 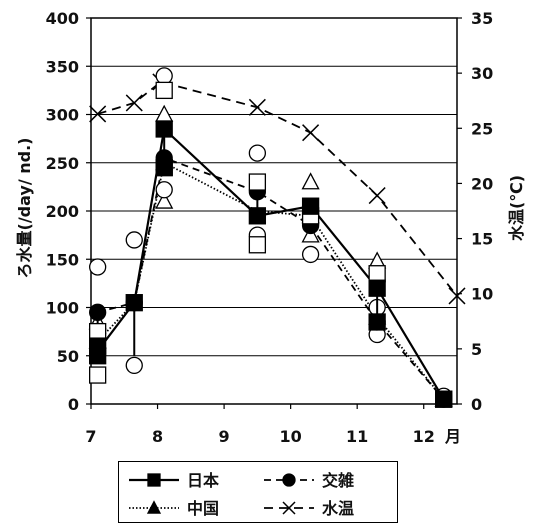 What do you see at coordinates (90, 436) in the screenshot?
I see `x-tick-label: 7` at bounding box center [90, 436].